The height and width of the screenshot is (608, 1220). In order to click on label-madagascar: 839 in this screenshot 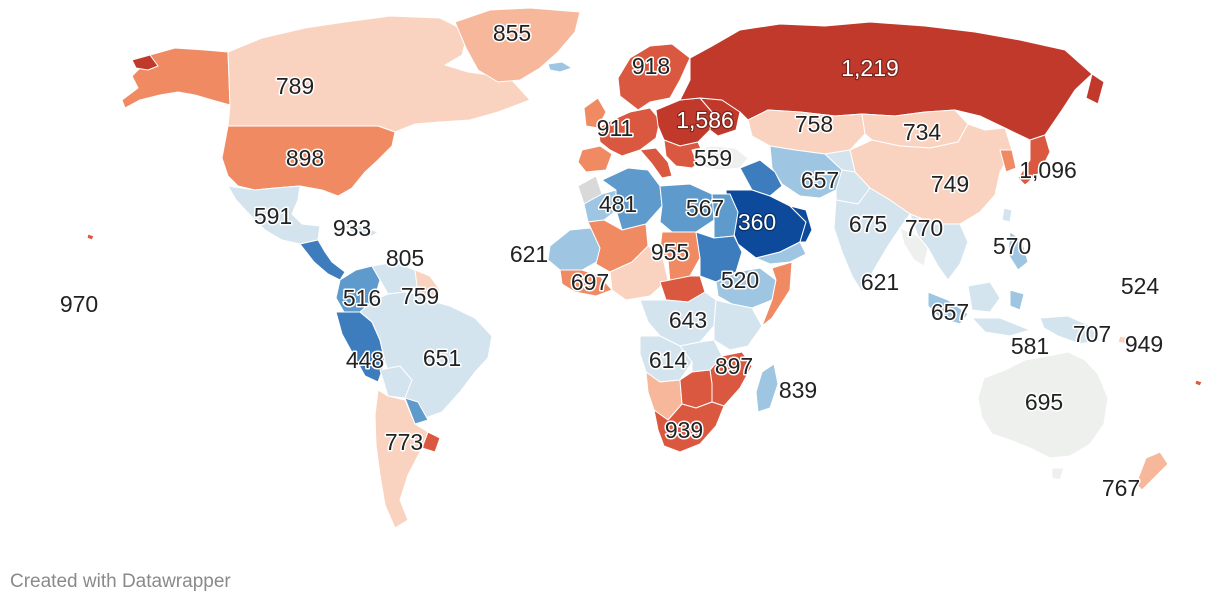, I will do `click(798, 390)`.